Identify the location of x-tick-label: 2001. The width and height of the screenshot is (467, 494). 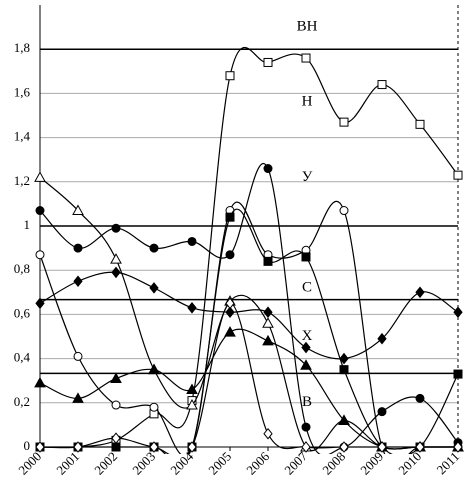
(67, 463).